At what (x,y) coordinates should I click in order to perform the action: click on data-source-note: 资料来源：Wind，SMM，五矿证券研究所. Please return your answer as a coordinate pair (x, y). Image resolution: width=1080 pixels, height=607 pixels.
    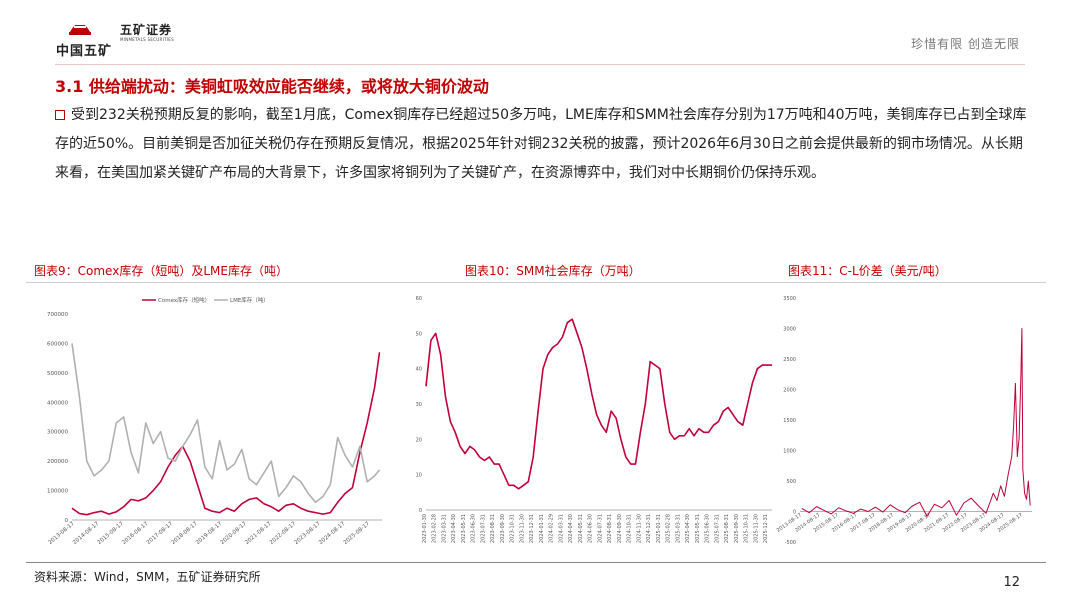
    Looking at the image, I should click on (147, 577).